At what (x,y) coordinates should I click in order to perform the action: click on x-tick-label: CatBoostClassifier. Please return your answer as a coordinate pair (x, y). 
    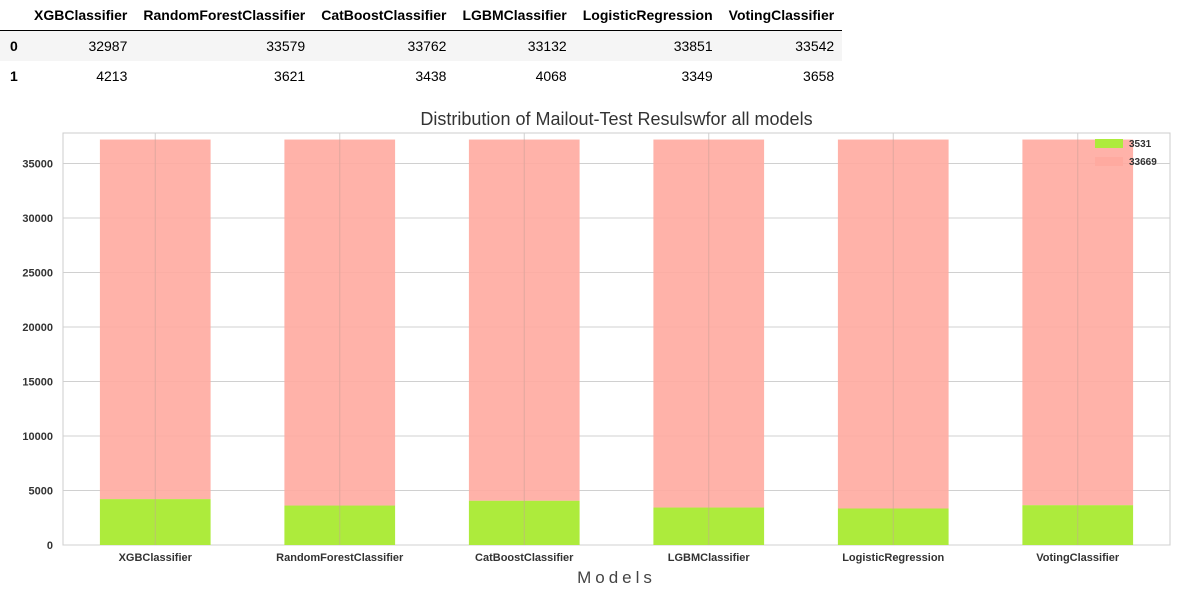
    Looking at the image, I should click on (524, 558).